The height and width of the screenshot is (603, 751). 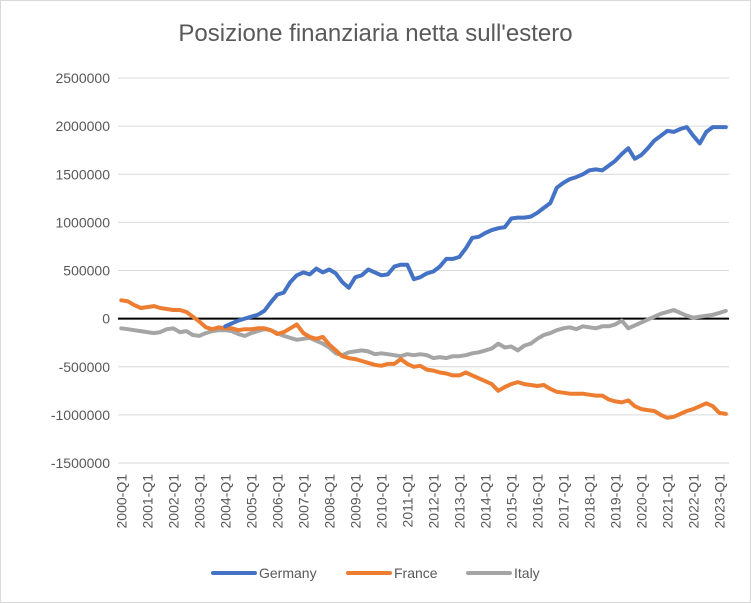 I want to click on x-tick-label: 2012-Q1, so click(x=433, y=501).